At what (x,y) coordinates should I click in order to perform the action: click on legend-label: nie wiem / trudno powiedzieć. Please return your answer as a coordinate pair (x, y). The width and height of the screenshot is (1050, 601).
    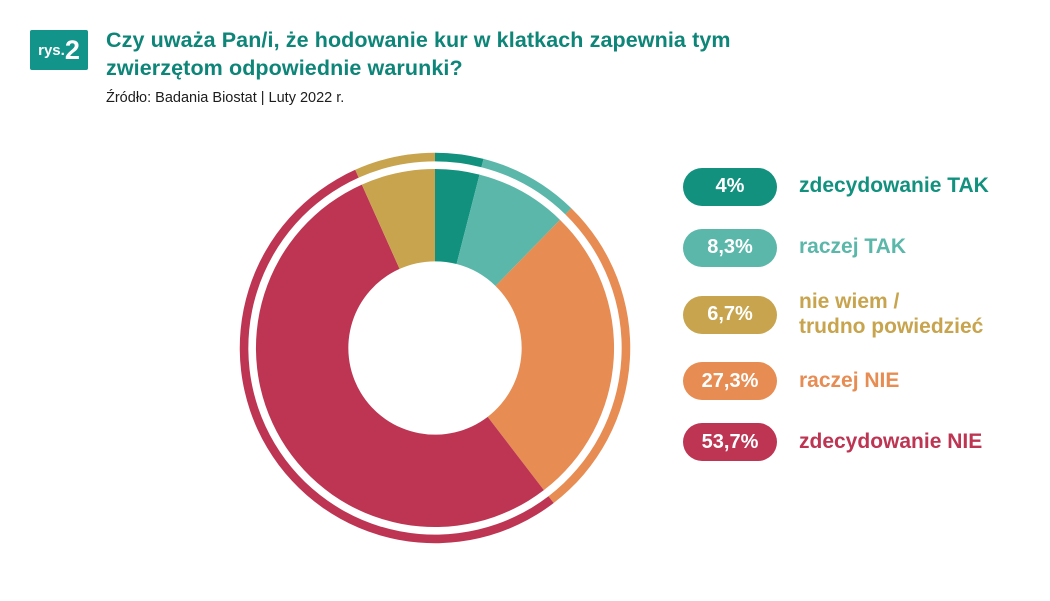
    Looking at the image, I should click on (891, 313).